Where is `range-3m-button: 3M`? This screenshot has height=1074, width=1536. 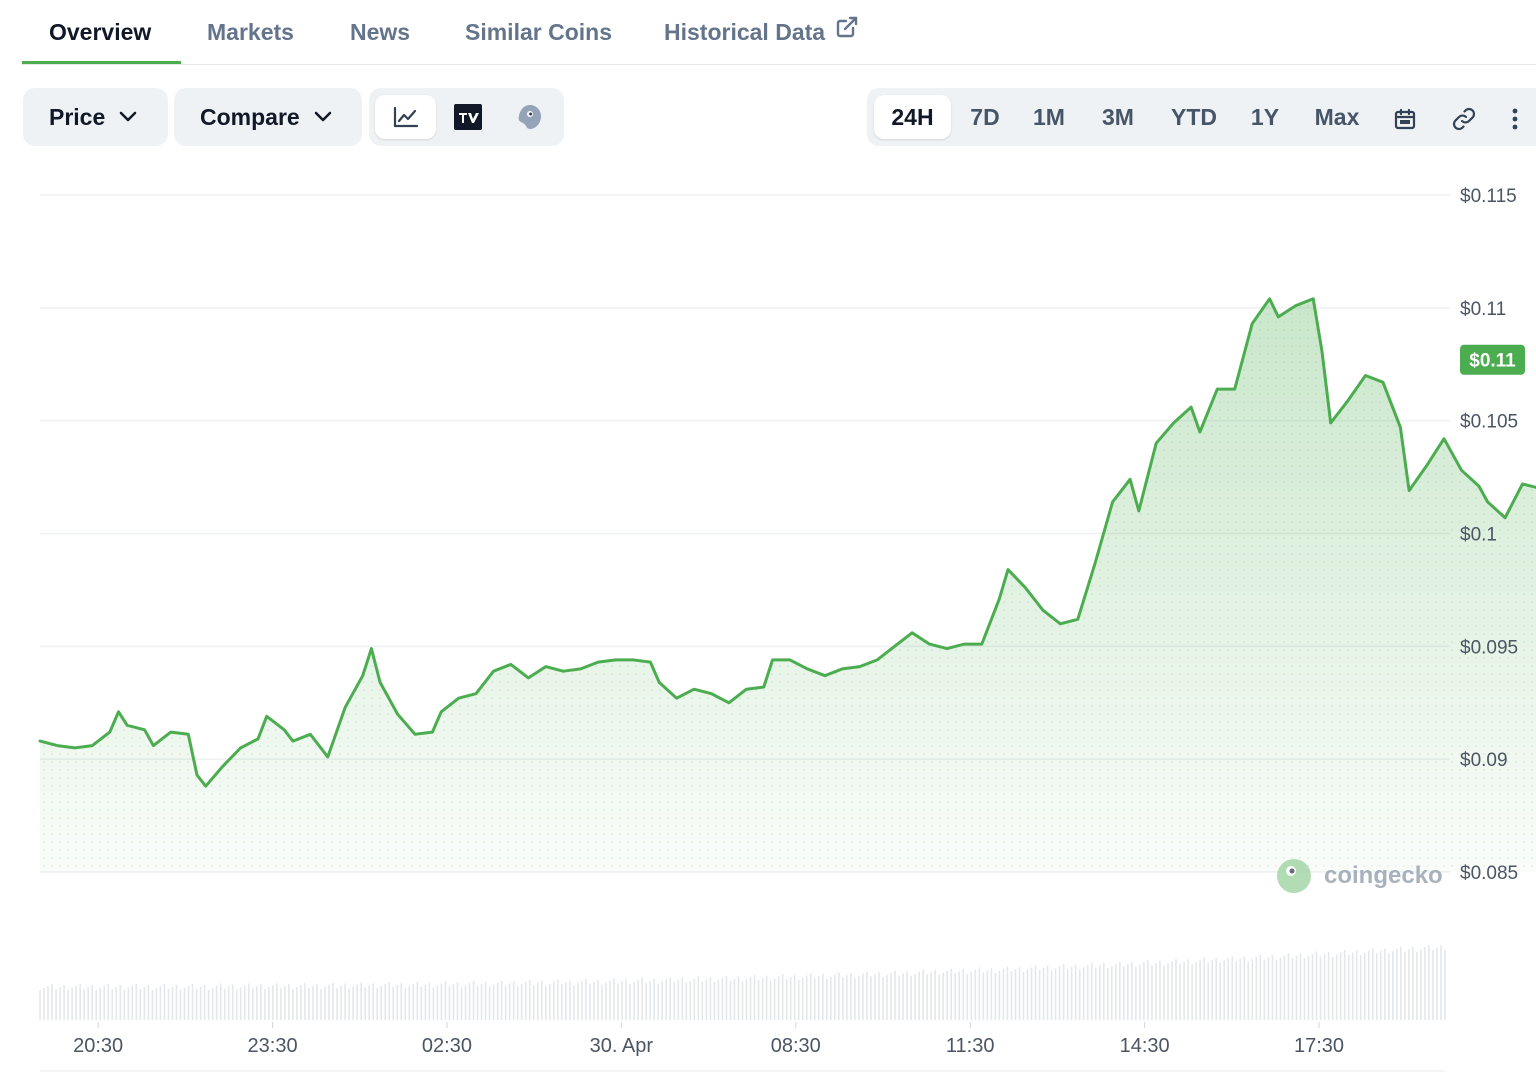 range-3m-button: 3M is located at coordinates (1118, 117).